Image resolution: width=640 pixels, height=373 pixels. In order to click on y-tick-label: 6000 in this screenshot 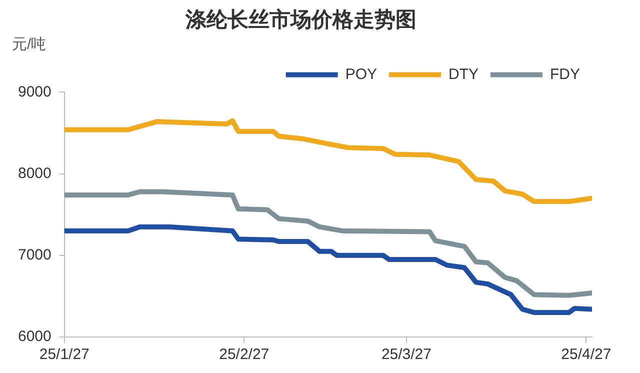, I will do `click(35, 337)`.